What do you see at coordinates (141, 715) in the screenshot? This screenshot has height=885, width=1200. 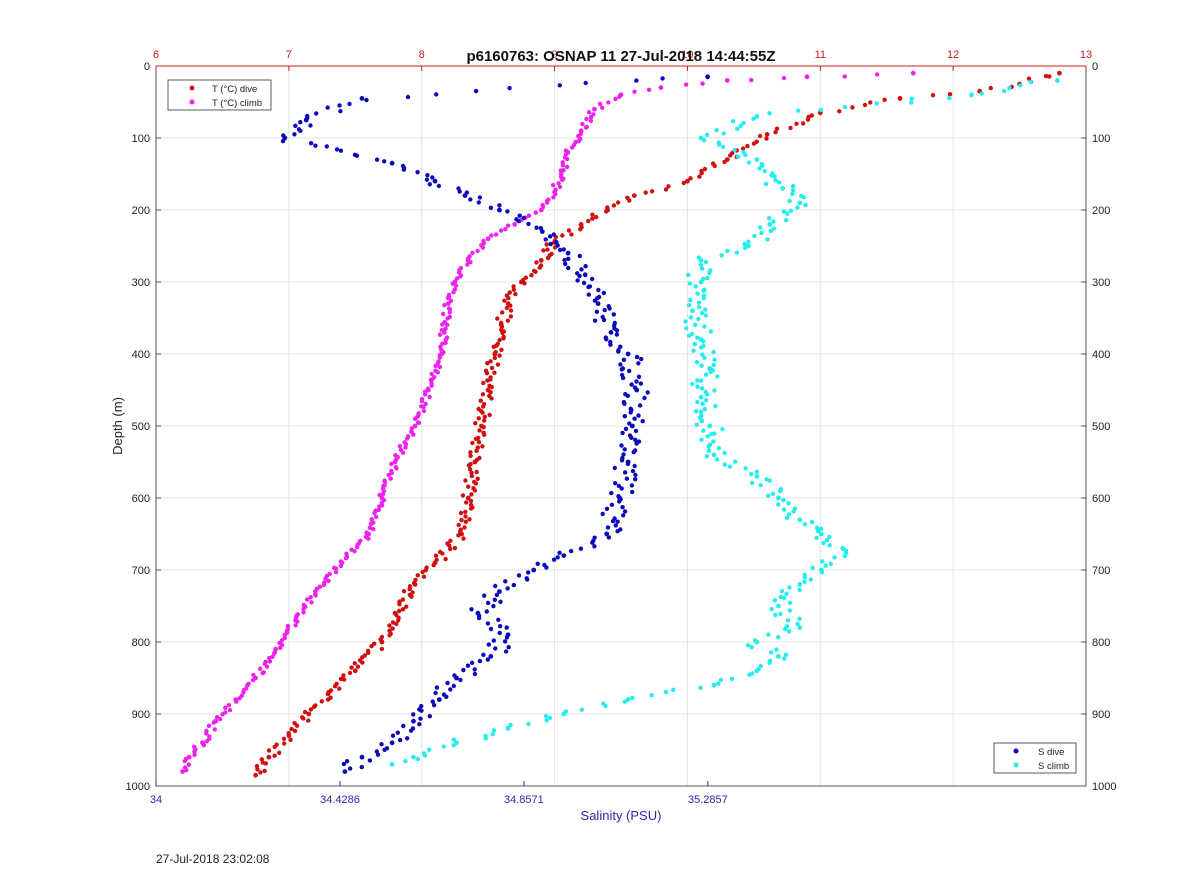 I see `y-tick-label-left-900: 900` at bounding box center [141, 715].